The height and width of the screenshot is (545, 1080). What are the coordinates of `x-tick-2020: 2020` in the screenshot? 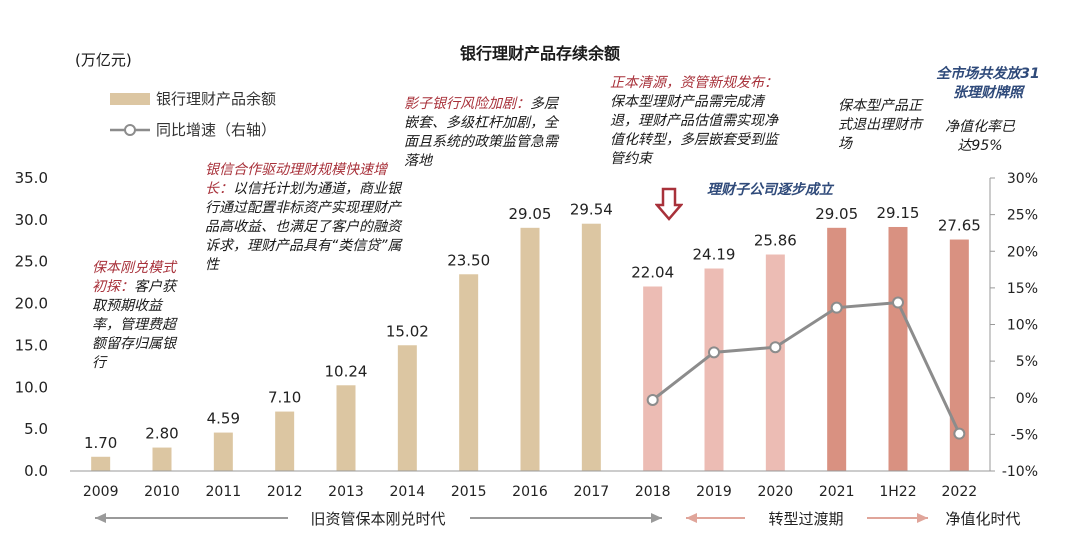 It's located at (776, 492).